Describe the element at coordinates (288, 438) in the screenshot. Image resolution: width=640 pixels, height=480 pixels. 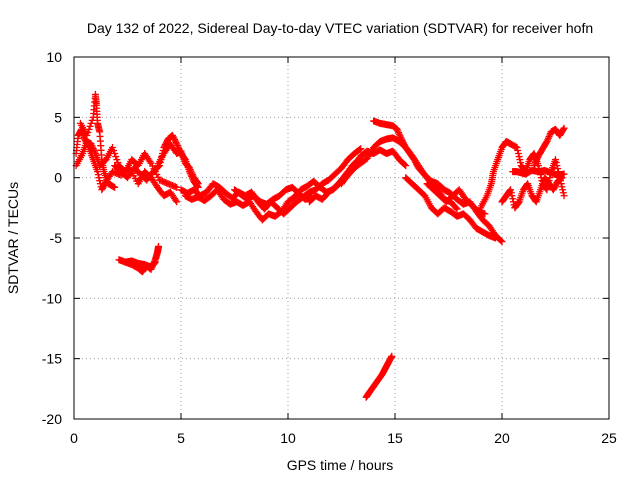
I see `x-tick-label: 10` at that location.